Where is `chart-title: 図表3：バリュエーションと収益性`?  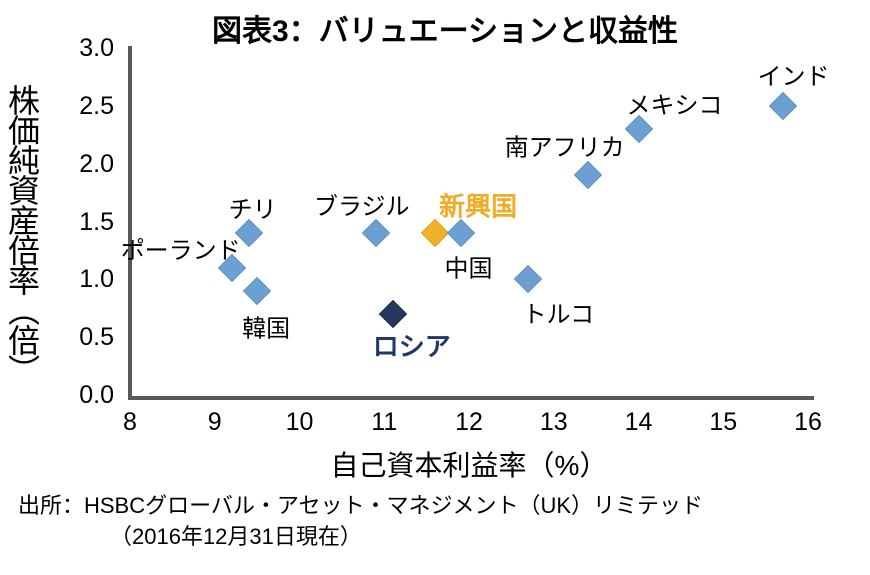
chart-title: 図表3：バリュエーションと収益性 is located at coordinates (445, 31).